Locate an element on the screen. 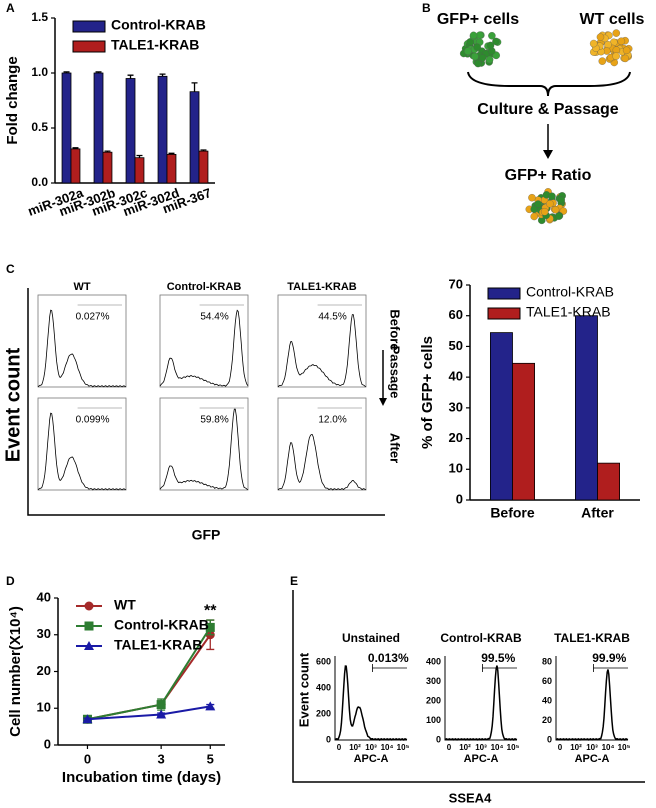 The width and height of the screenshot is (656, 808). panel-label: A is located at coordinates (10, 8).